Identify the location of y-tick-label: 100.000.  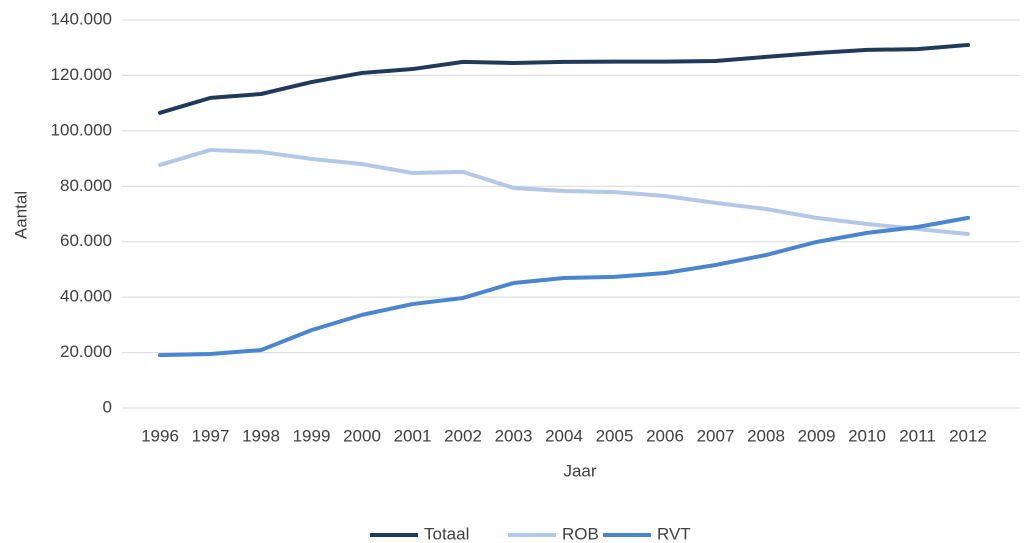
(81, 129).